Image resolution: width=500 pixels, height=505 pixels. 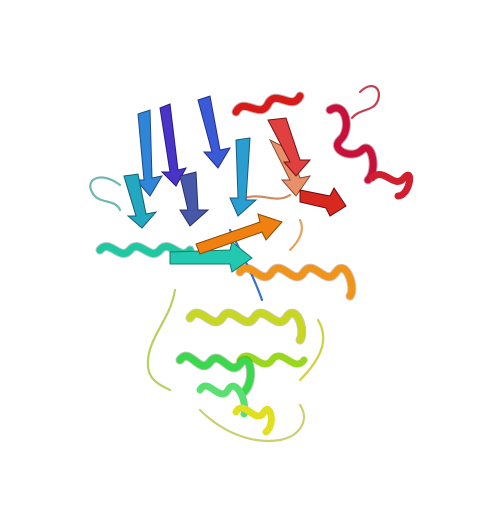 I want to click on helix-yellow, so click(x=246, y=338).